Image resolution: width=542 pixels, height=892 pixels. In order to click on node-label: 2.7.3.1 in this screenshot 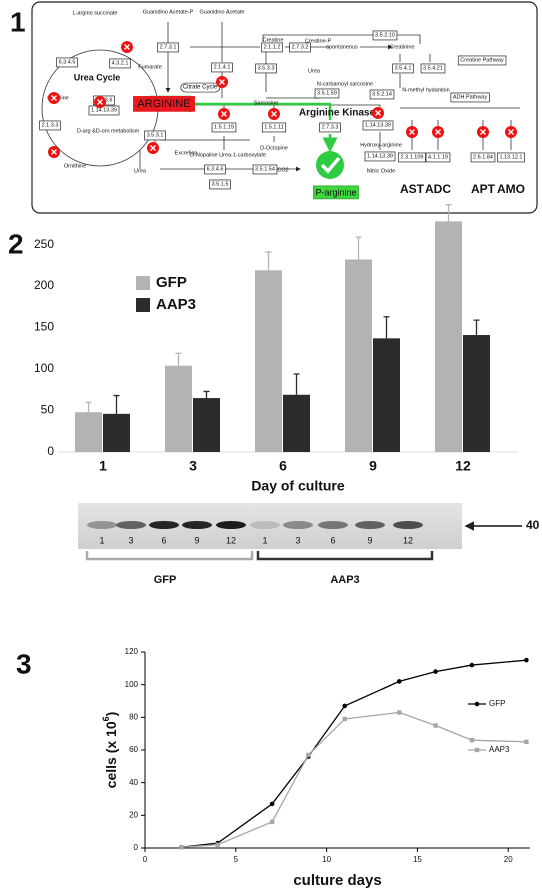, I will do `click(168, 47)`.